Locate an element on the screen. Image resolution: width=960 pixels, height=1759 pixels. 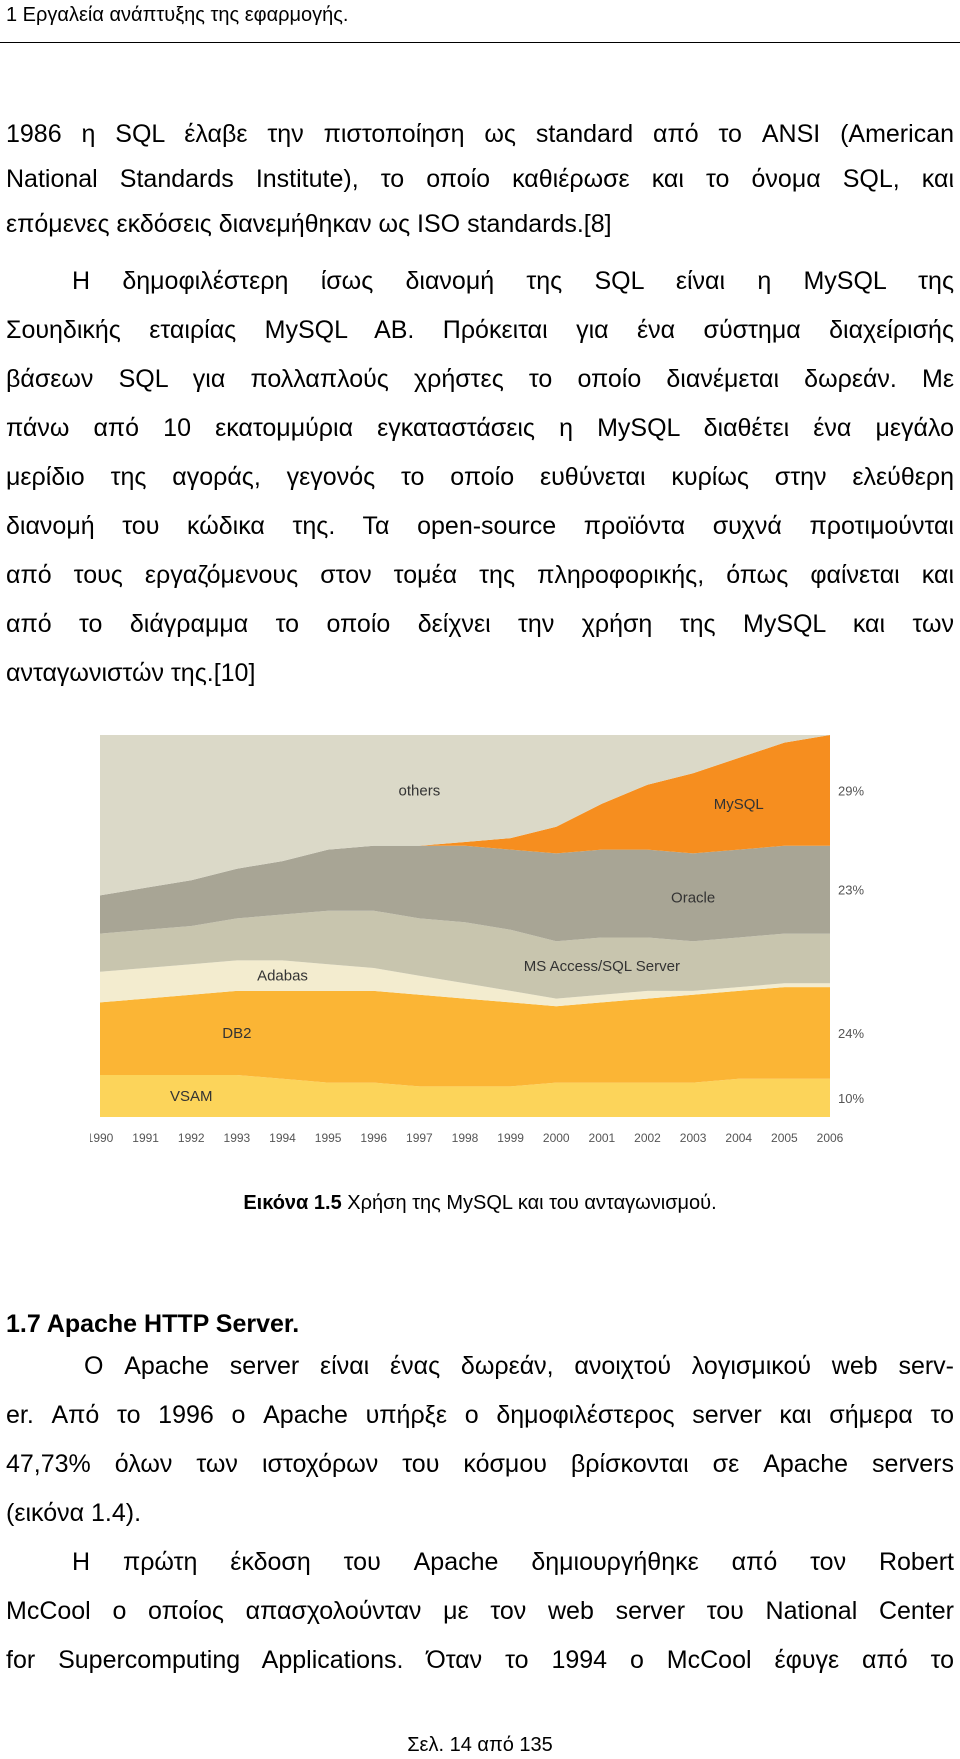
x-tick-label: 2006 is located at coordinates (830, 1138).